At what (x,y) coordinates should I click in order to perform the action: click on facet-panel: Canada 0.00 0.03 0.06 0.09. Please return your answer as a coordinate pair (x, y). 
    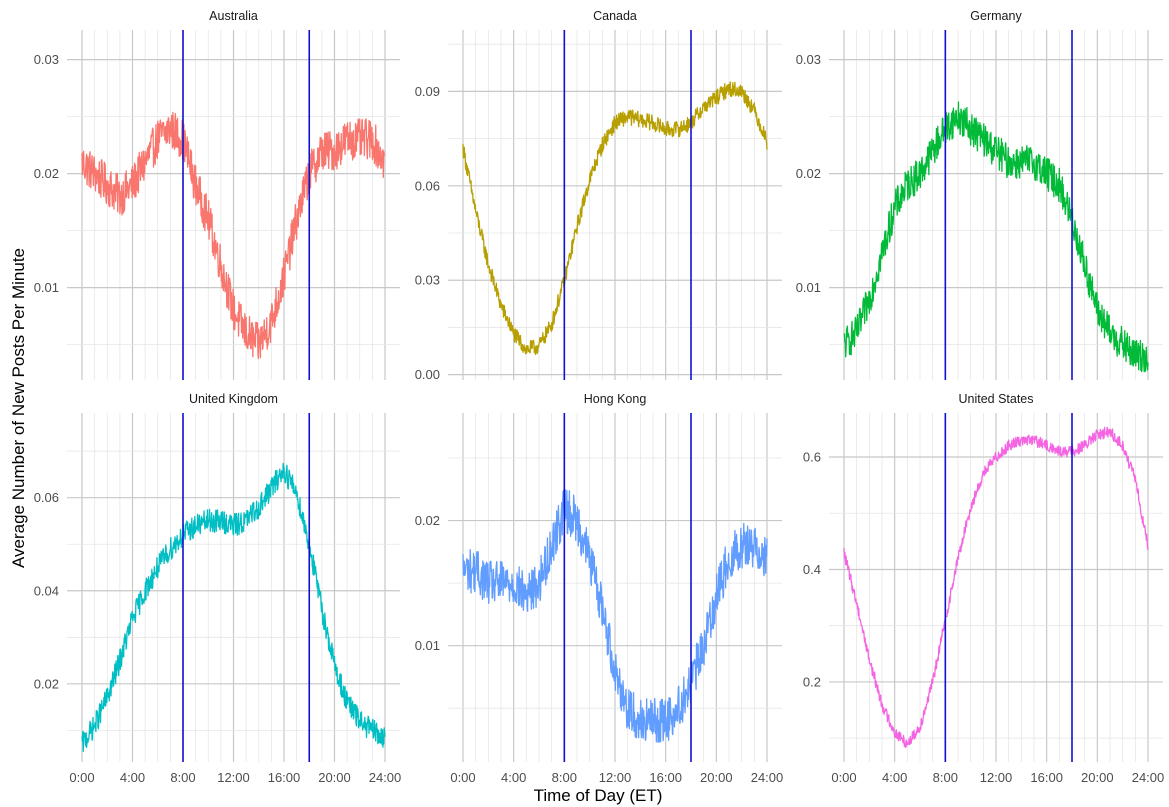
    Looking at the image, I should click on (598, 195).